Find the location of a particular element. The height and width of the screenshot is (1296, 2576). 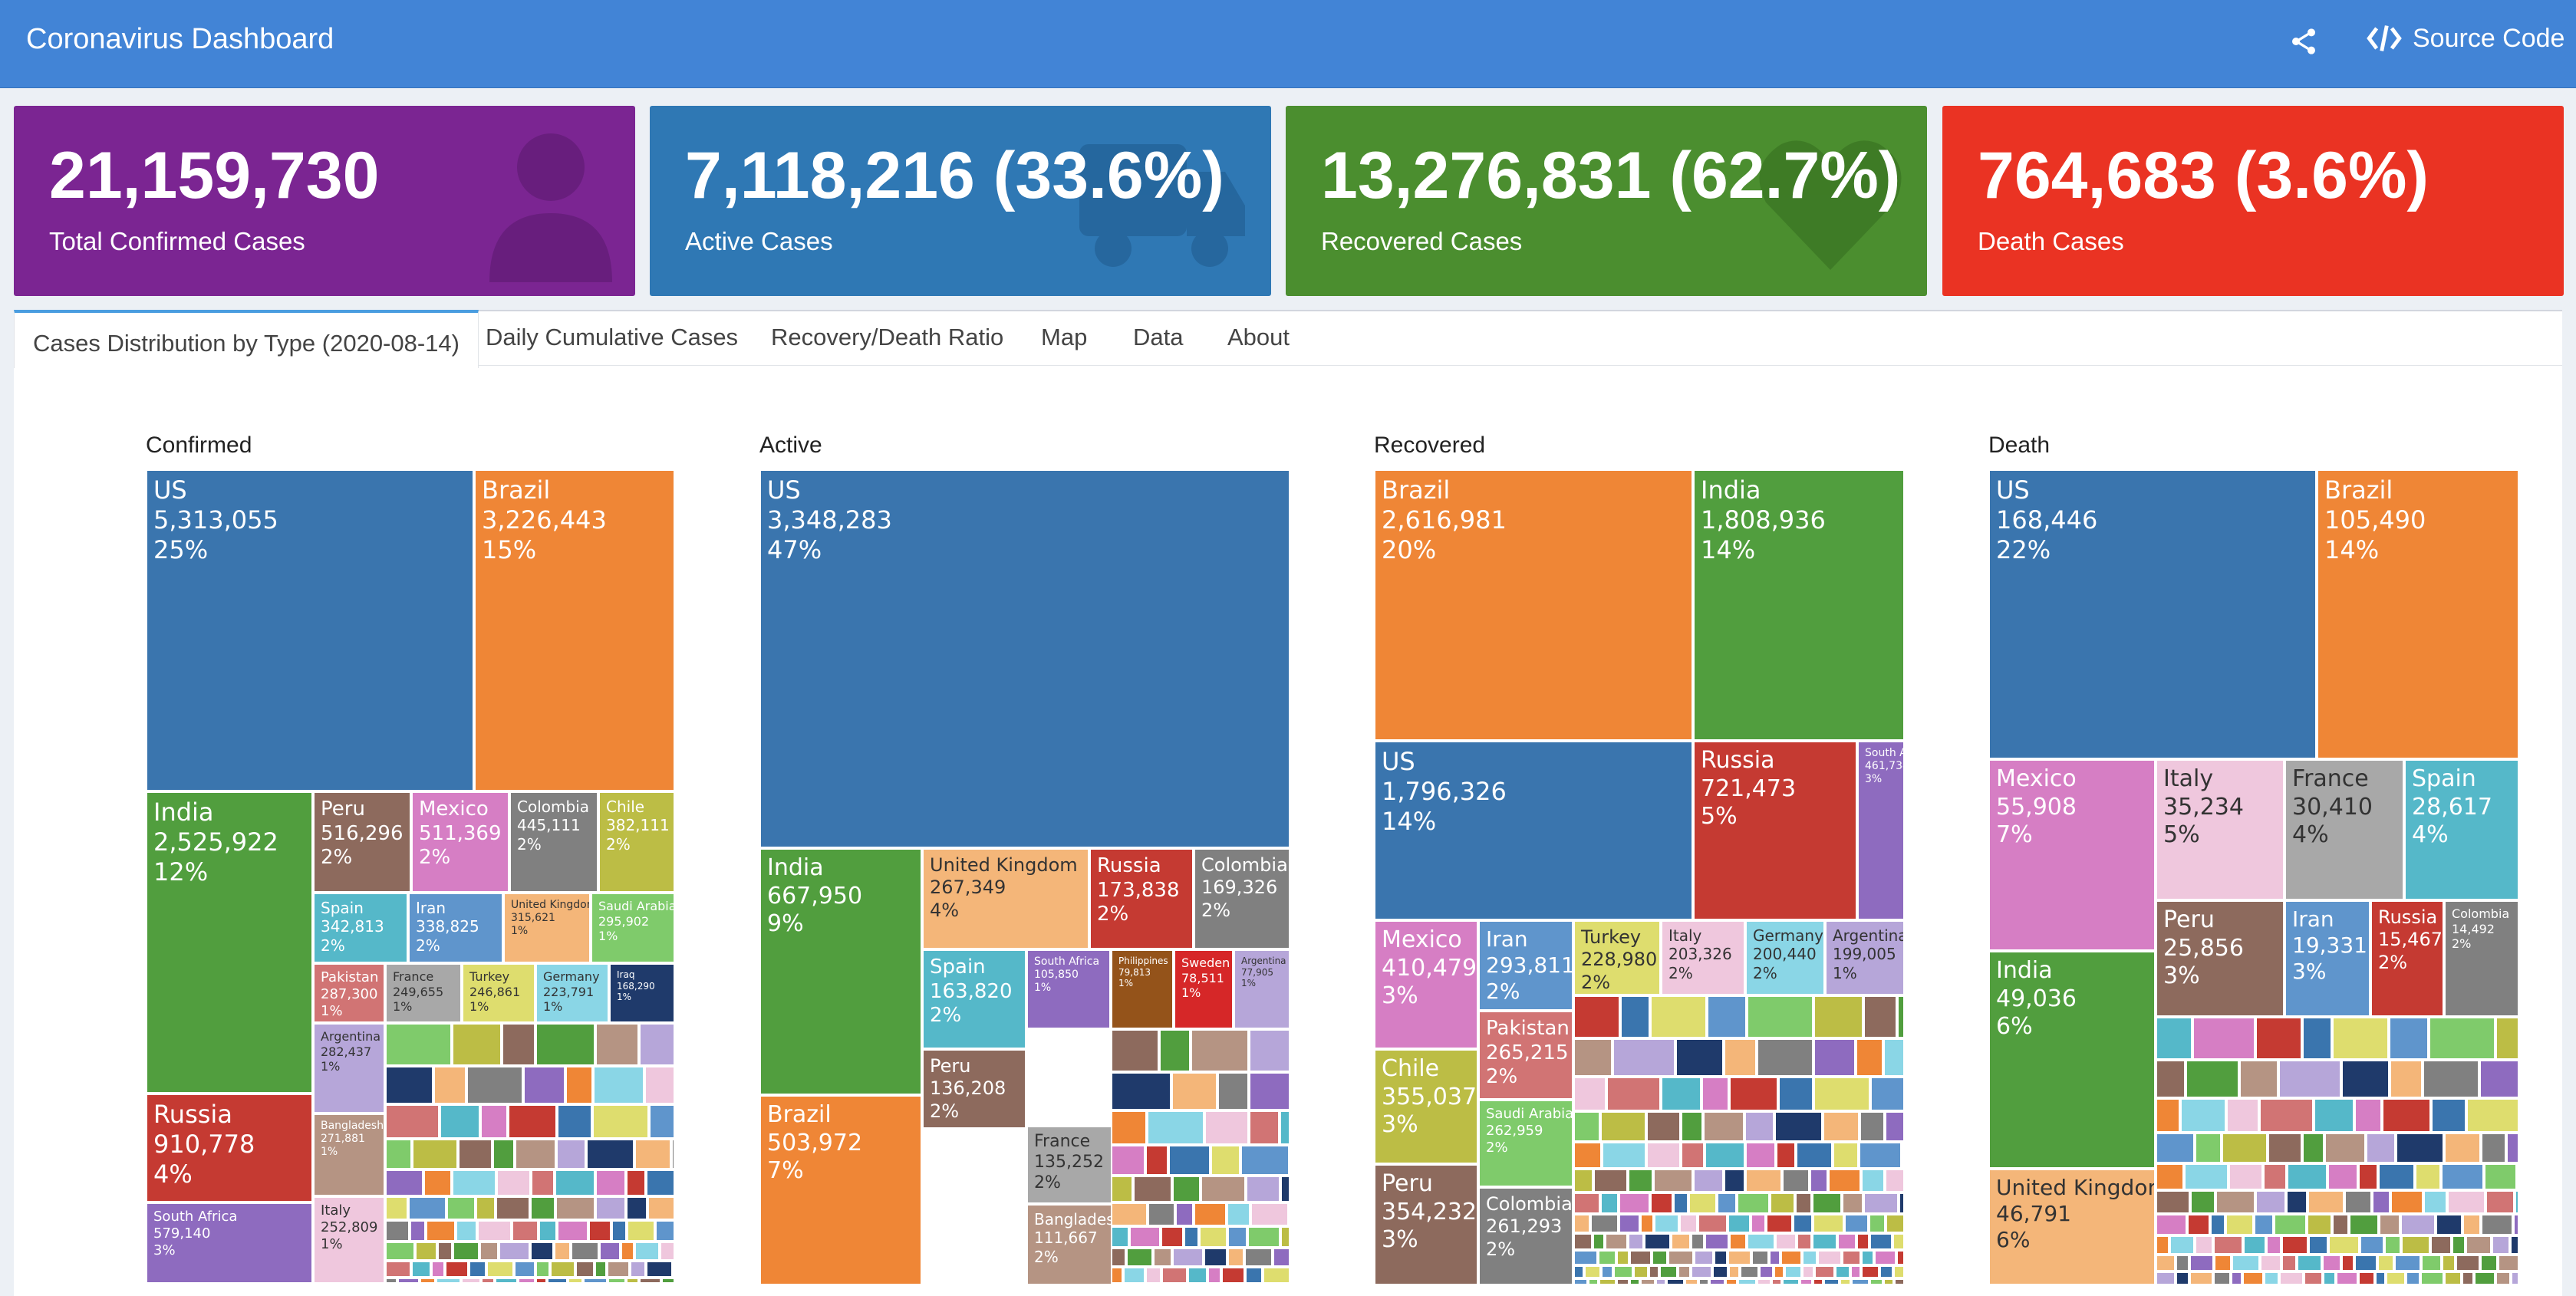

treemap-cell: US 5,313,055 25% is located at coordinates (310, 630).